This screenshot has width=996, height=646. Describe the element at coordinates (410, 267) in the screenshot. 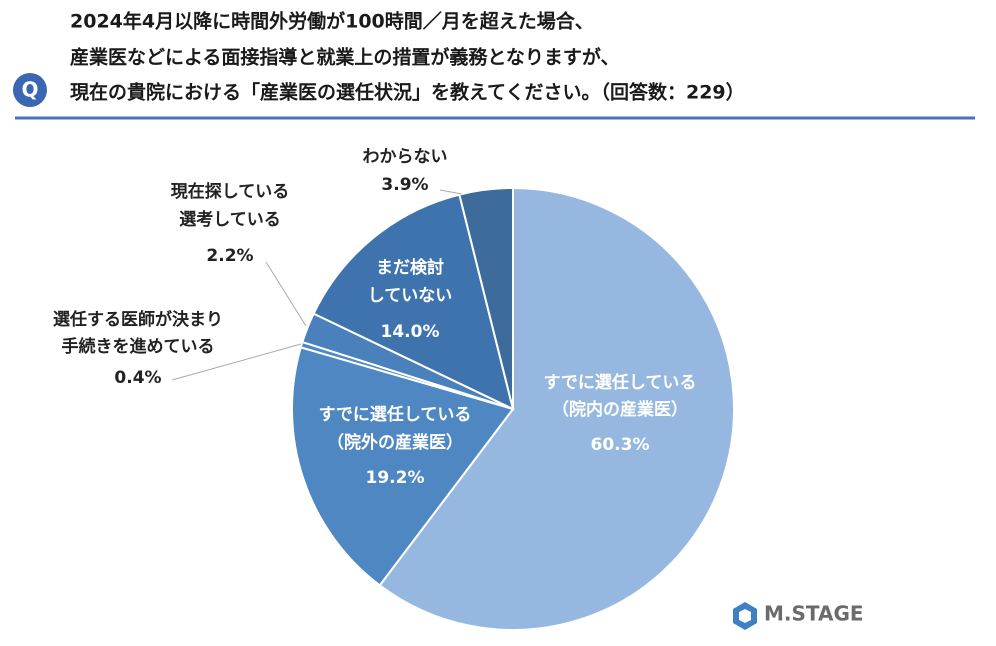

I see `category-label: まだ検討` at that location.